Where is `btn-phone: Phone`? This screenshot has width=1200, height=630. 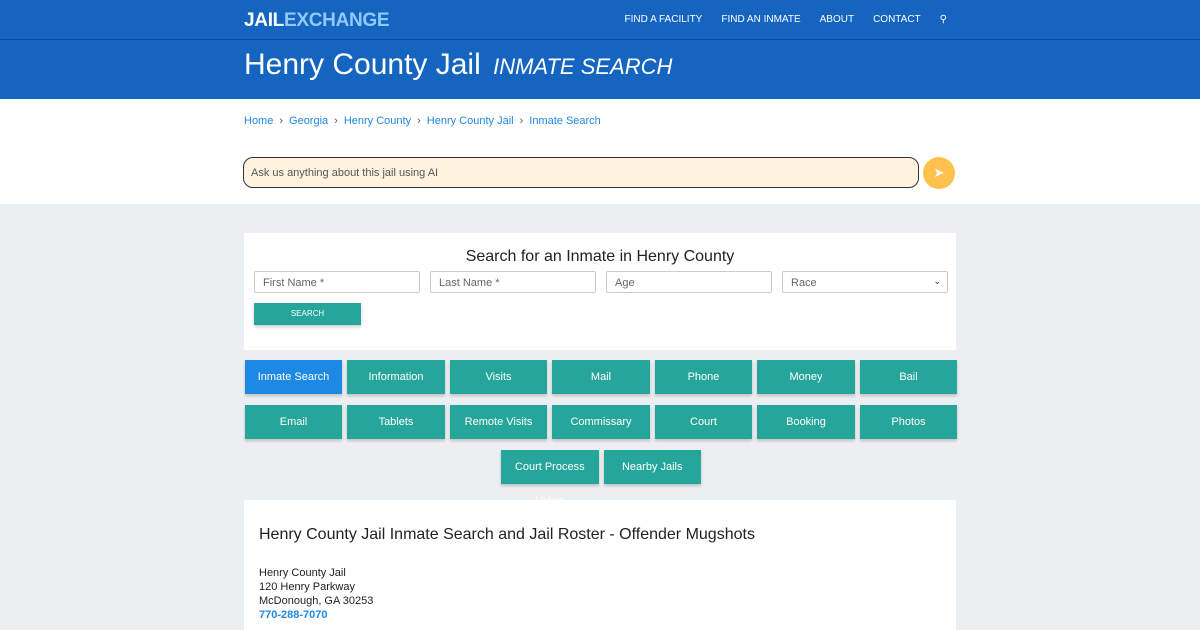 btn-phone: Phone is located at coordinates (703, 377).